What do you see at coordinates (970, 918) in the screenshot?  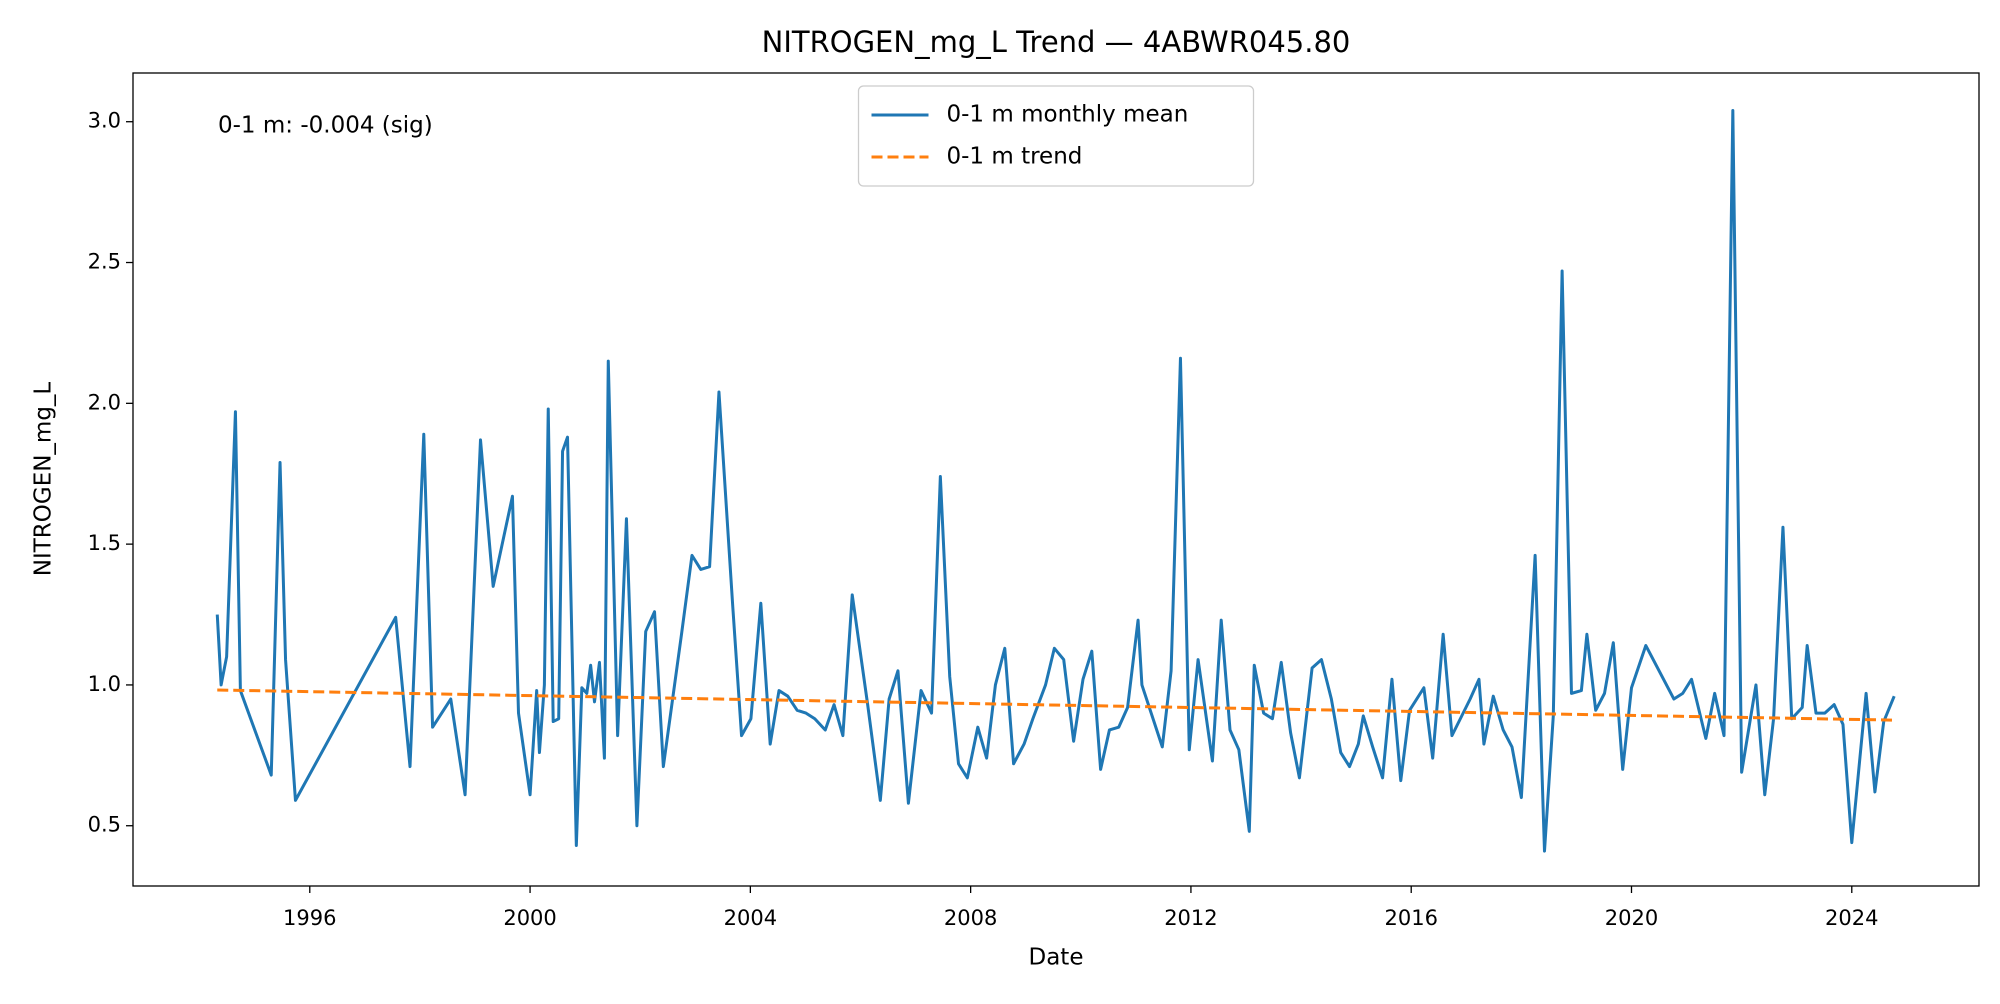 I see `x-tick-label: 2008` at bounding box center [970, 918].